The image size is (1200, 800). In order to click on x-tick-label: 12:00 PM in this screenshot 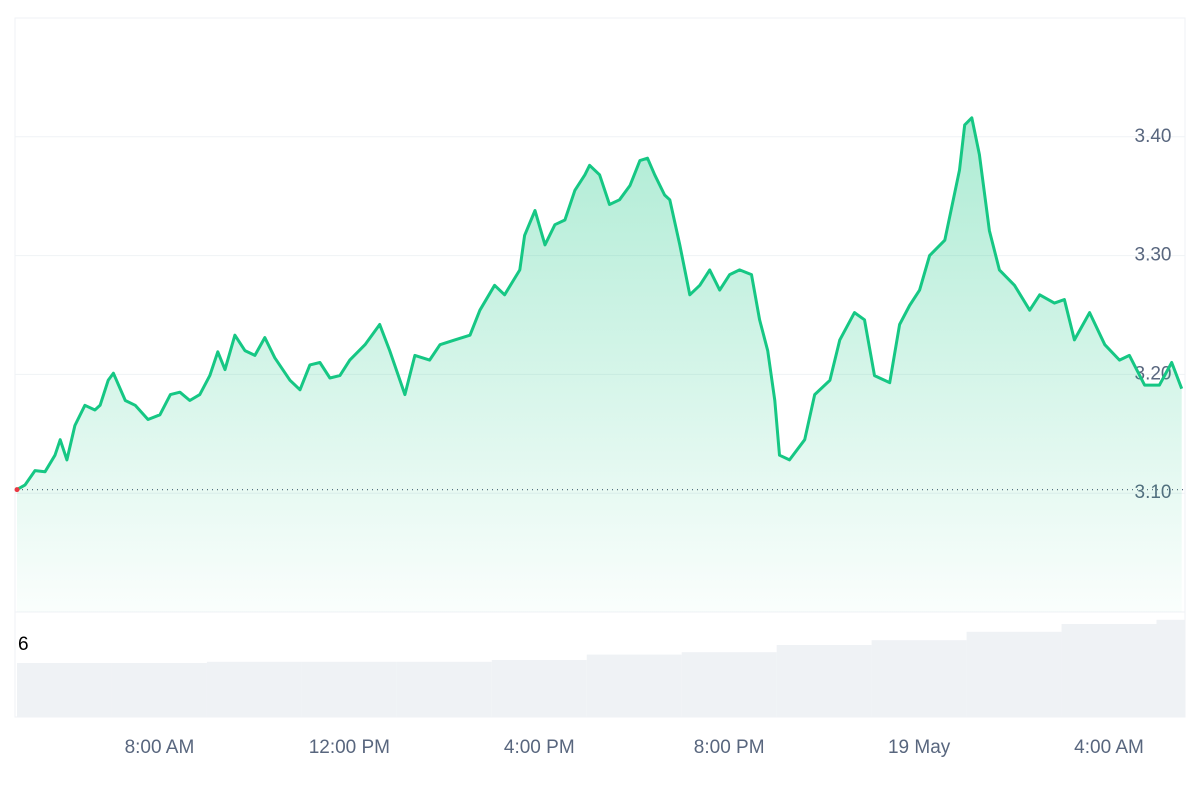, I will do `click(349, 747)`.